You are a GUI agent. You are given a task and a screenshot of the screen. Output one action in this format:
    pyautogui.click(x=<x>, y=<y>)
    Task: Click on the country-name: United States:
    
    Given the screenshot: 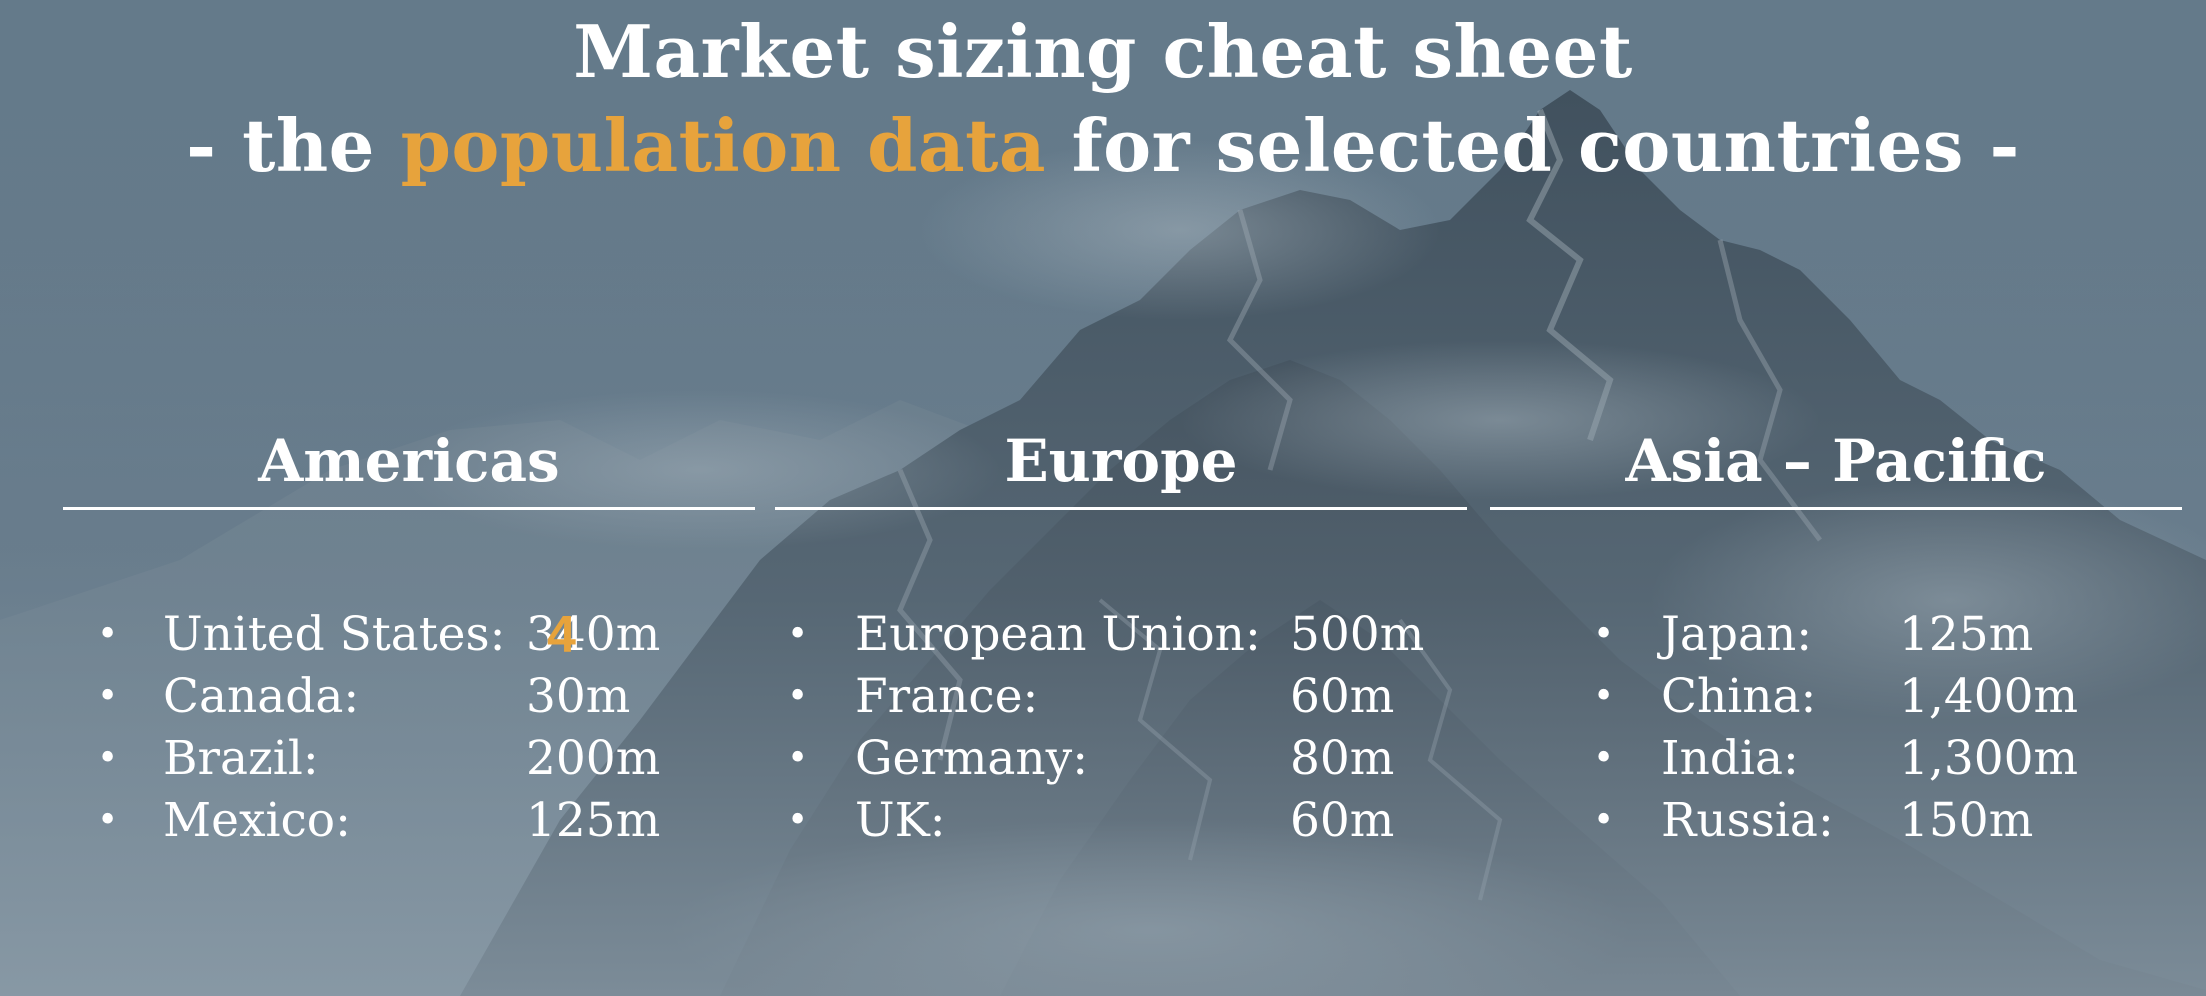 What is the action you would take?
    pyautogui.click(x=334, y=634)
    